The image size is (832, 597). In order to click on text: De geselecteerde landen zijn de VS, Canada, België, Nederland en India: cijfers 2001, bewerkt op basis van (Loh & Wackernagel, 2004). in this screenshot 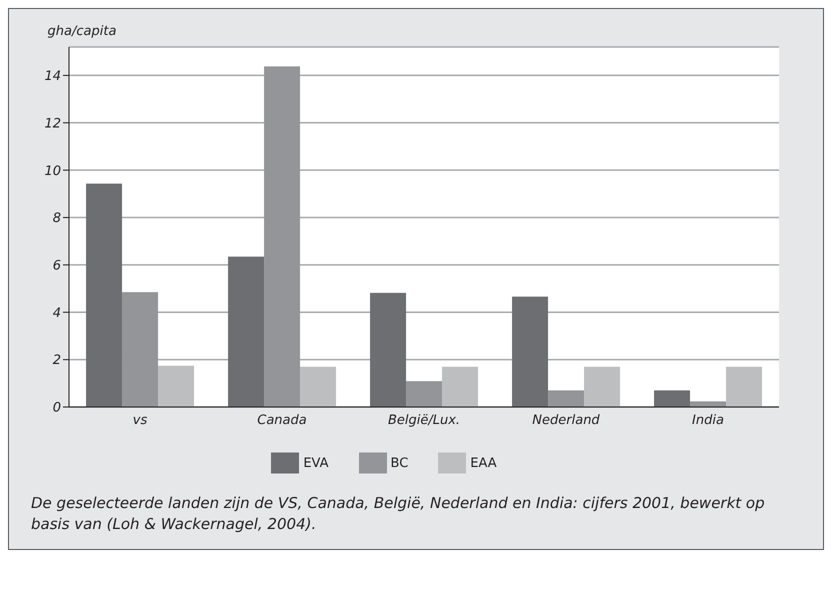, I will do `click(398, 514)`.